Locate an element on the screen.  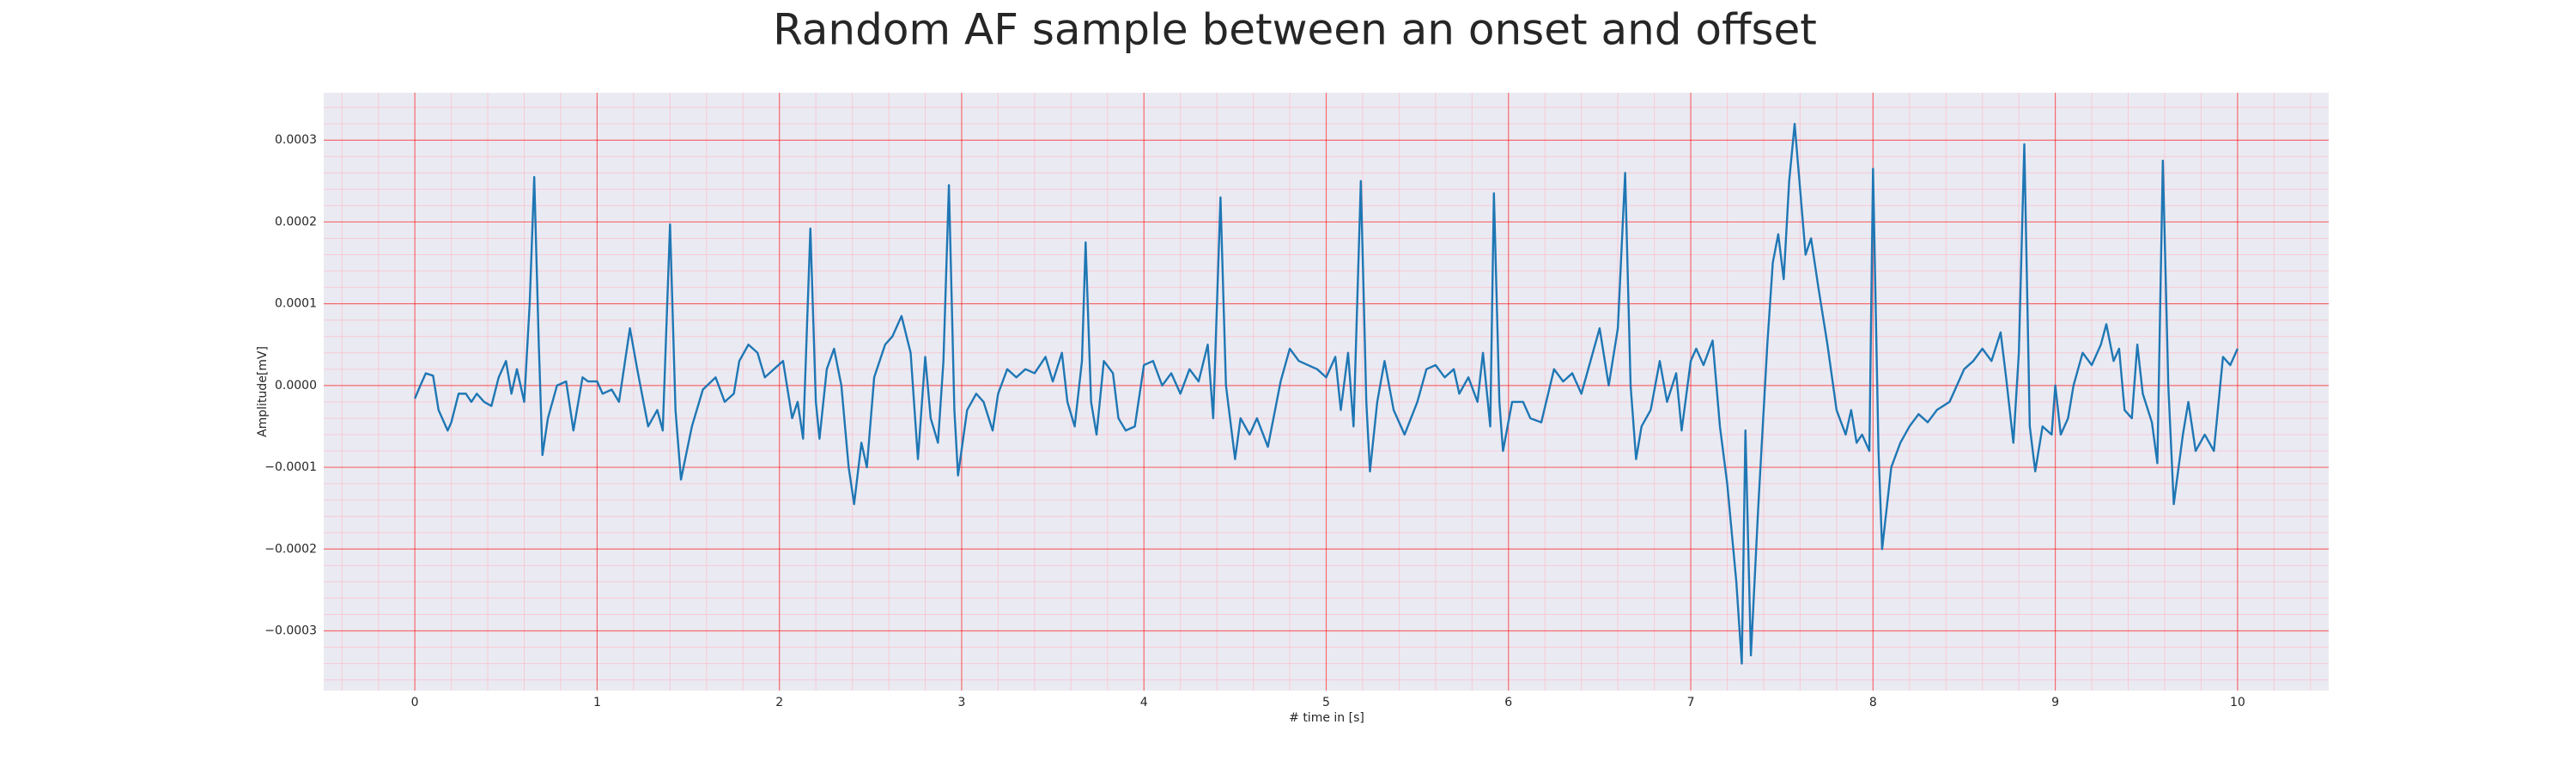
x-tick-label: 4 is located at coordinates (1144, 702).